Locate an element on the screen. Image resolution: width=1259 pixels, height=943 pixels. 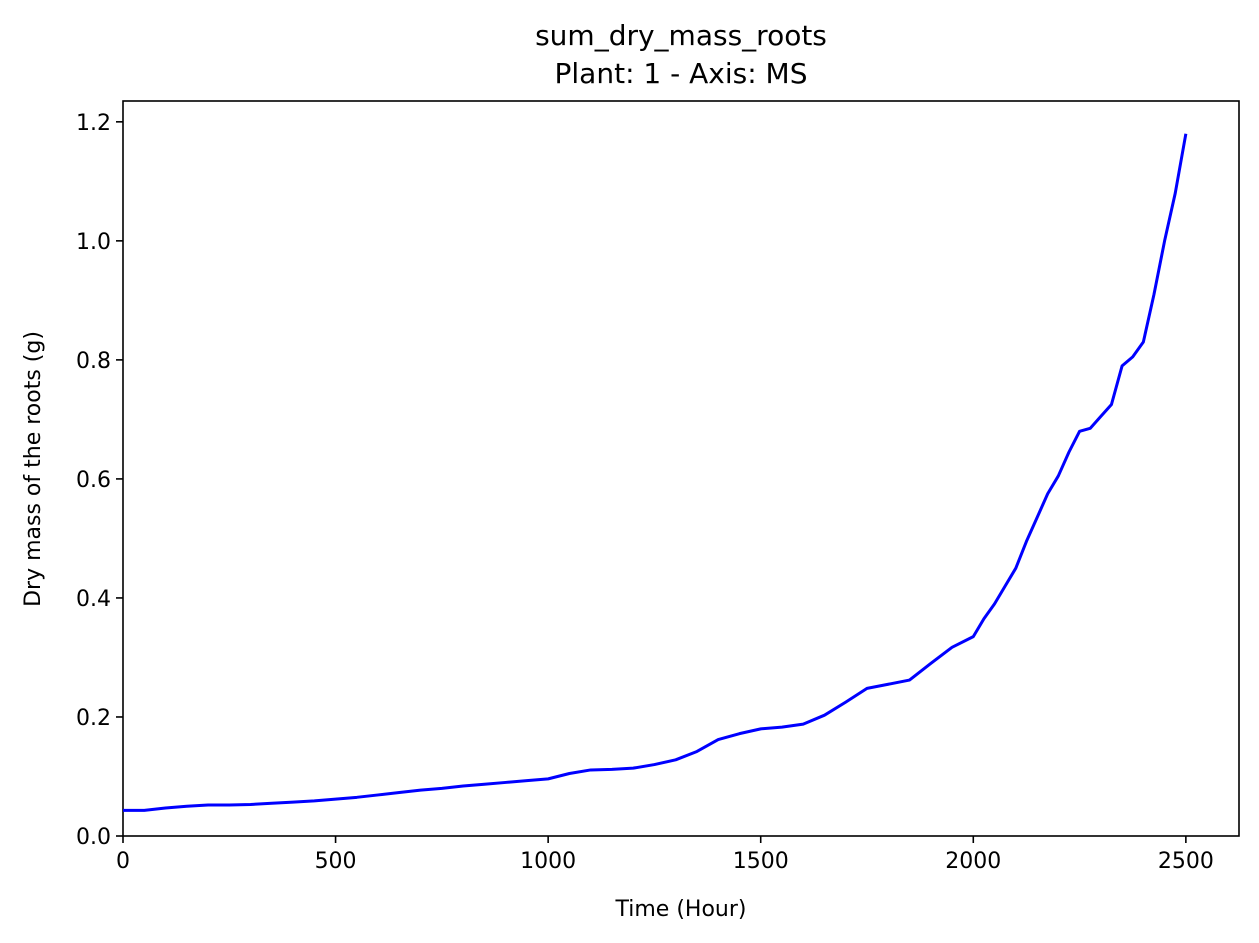
y-tick-label: 0.6 is located at coordinates (93, 480).